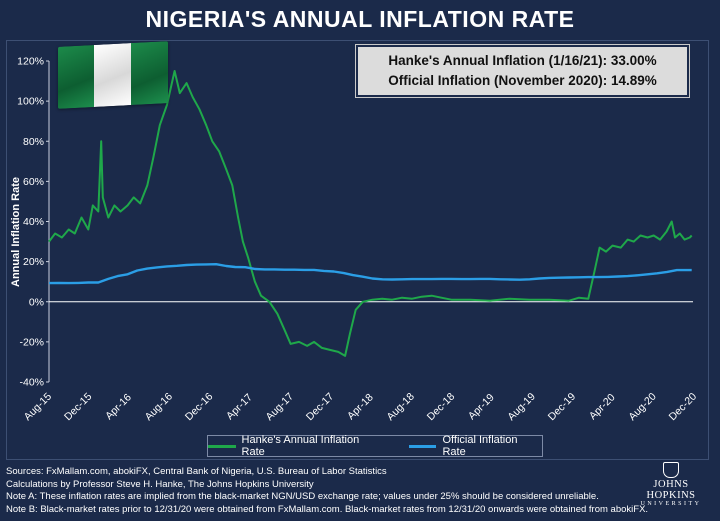 The height and width of the screenshot is (521, 720). I want to click on x-tick-label: Dec-17, so click(320, 407).